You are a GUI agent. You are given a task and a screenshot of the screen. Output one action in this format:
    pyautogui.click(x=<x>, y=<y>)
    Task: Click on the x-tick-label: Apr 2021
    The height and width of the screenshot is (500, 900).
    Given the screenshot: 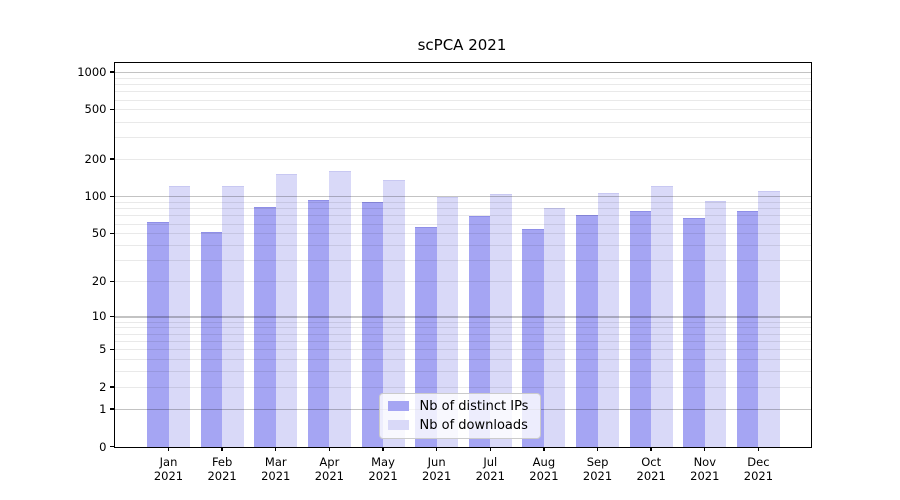 What is the action you would take?
    pyautogui.click(x=329, y=469)
    